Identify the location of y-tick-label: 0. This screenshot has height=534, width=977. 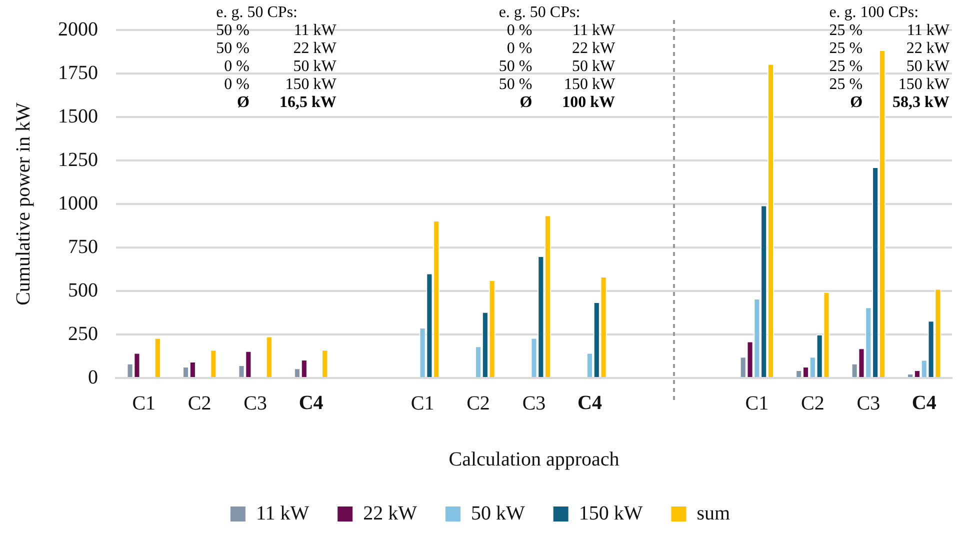
(93, 377).